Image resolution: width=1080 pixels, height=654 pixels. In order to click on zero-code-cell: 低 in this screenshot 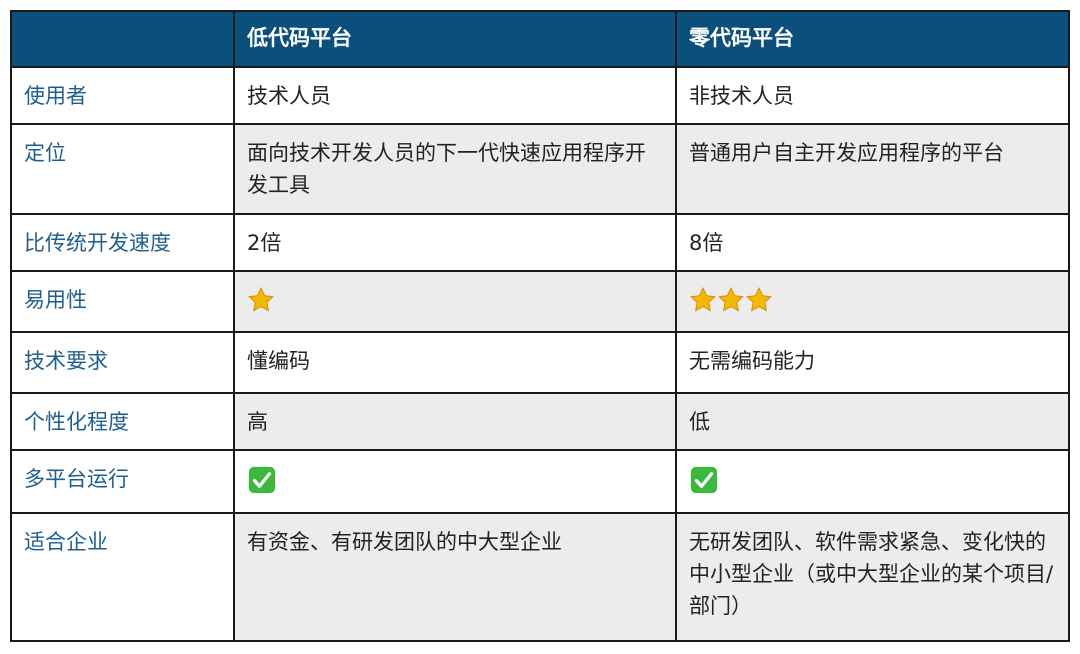, I will do `click(872, 421)`.